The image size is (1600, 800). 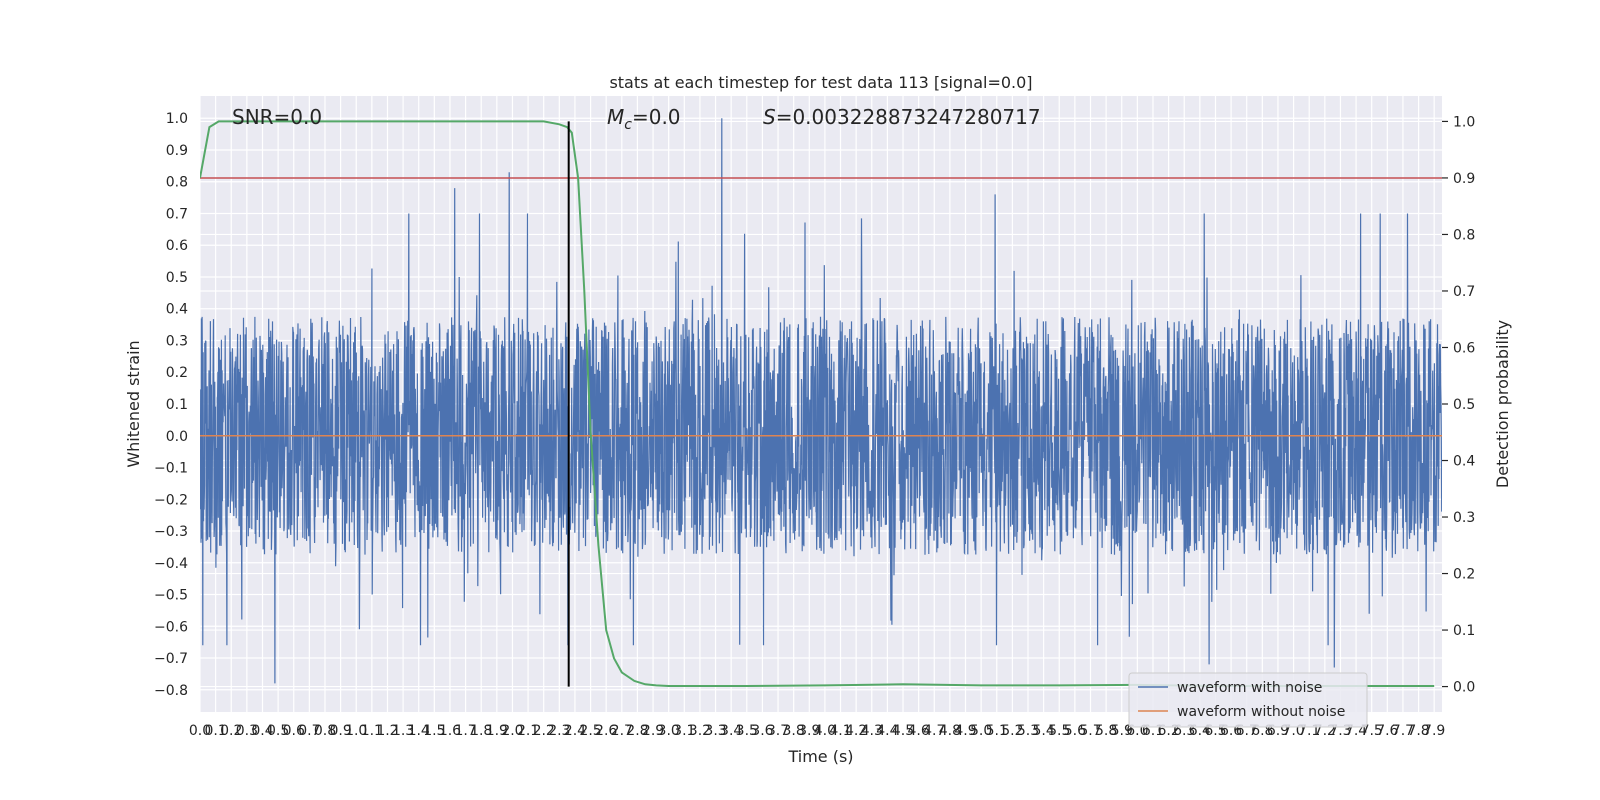 What do you see at coordinates (856, 731) in the screenshot?
I see `x-tick-label: 4.2` at bounding box center [856, 731].